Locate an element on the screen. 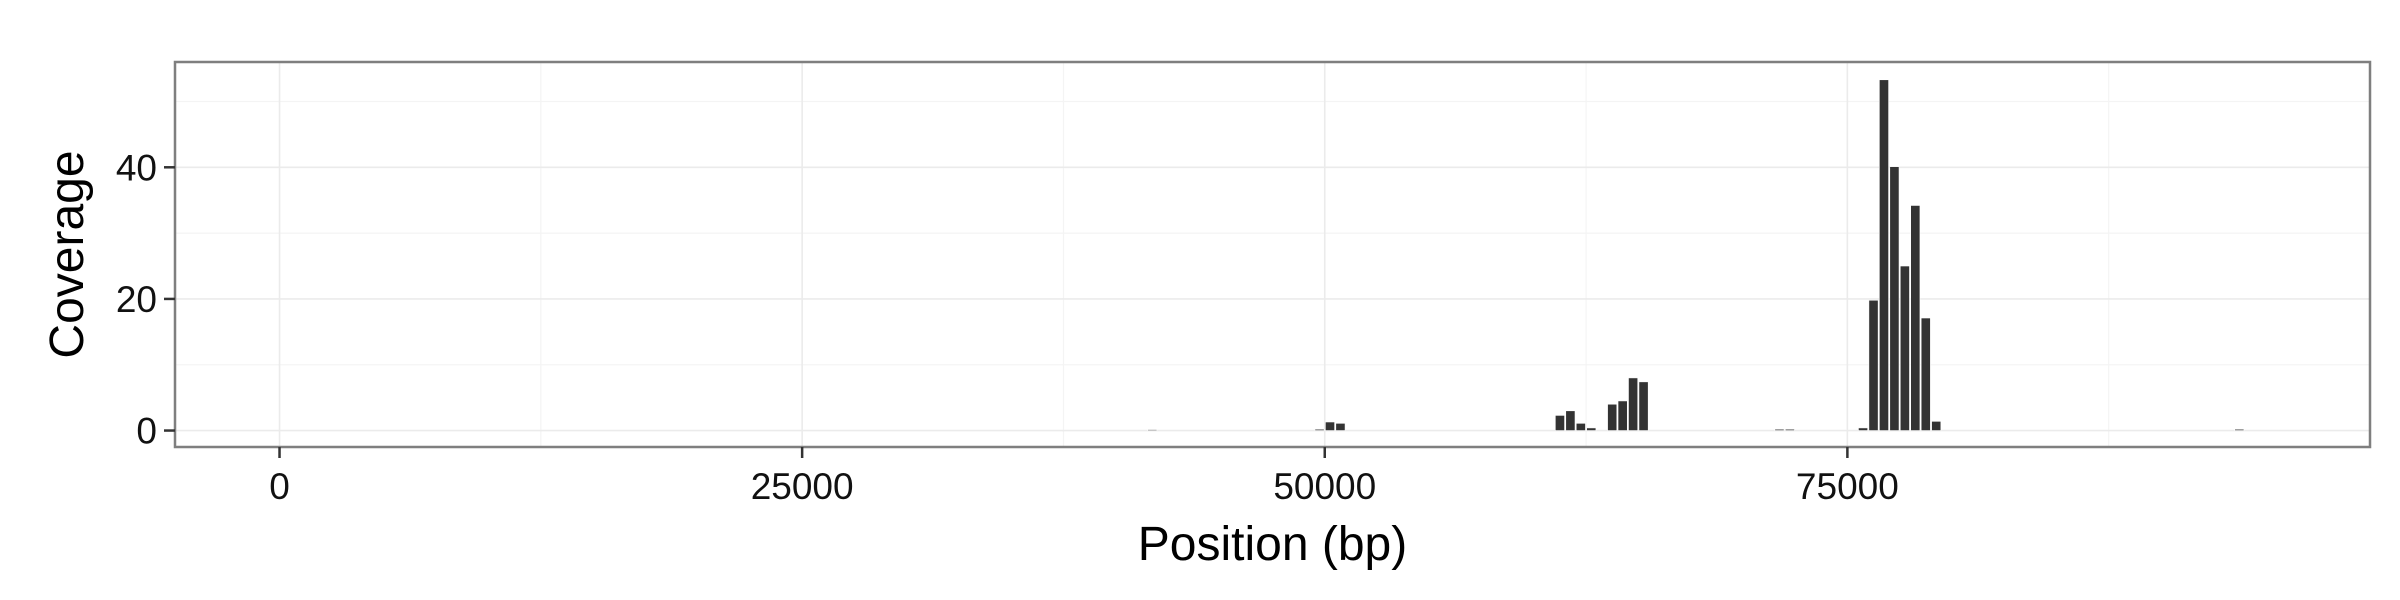 Image resolution: width=2400 pixels, height=600 pixels. x-axis-ticks: 0 25000 50000 75000 is located at coordinates (1084, 477).